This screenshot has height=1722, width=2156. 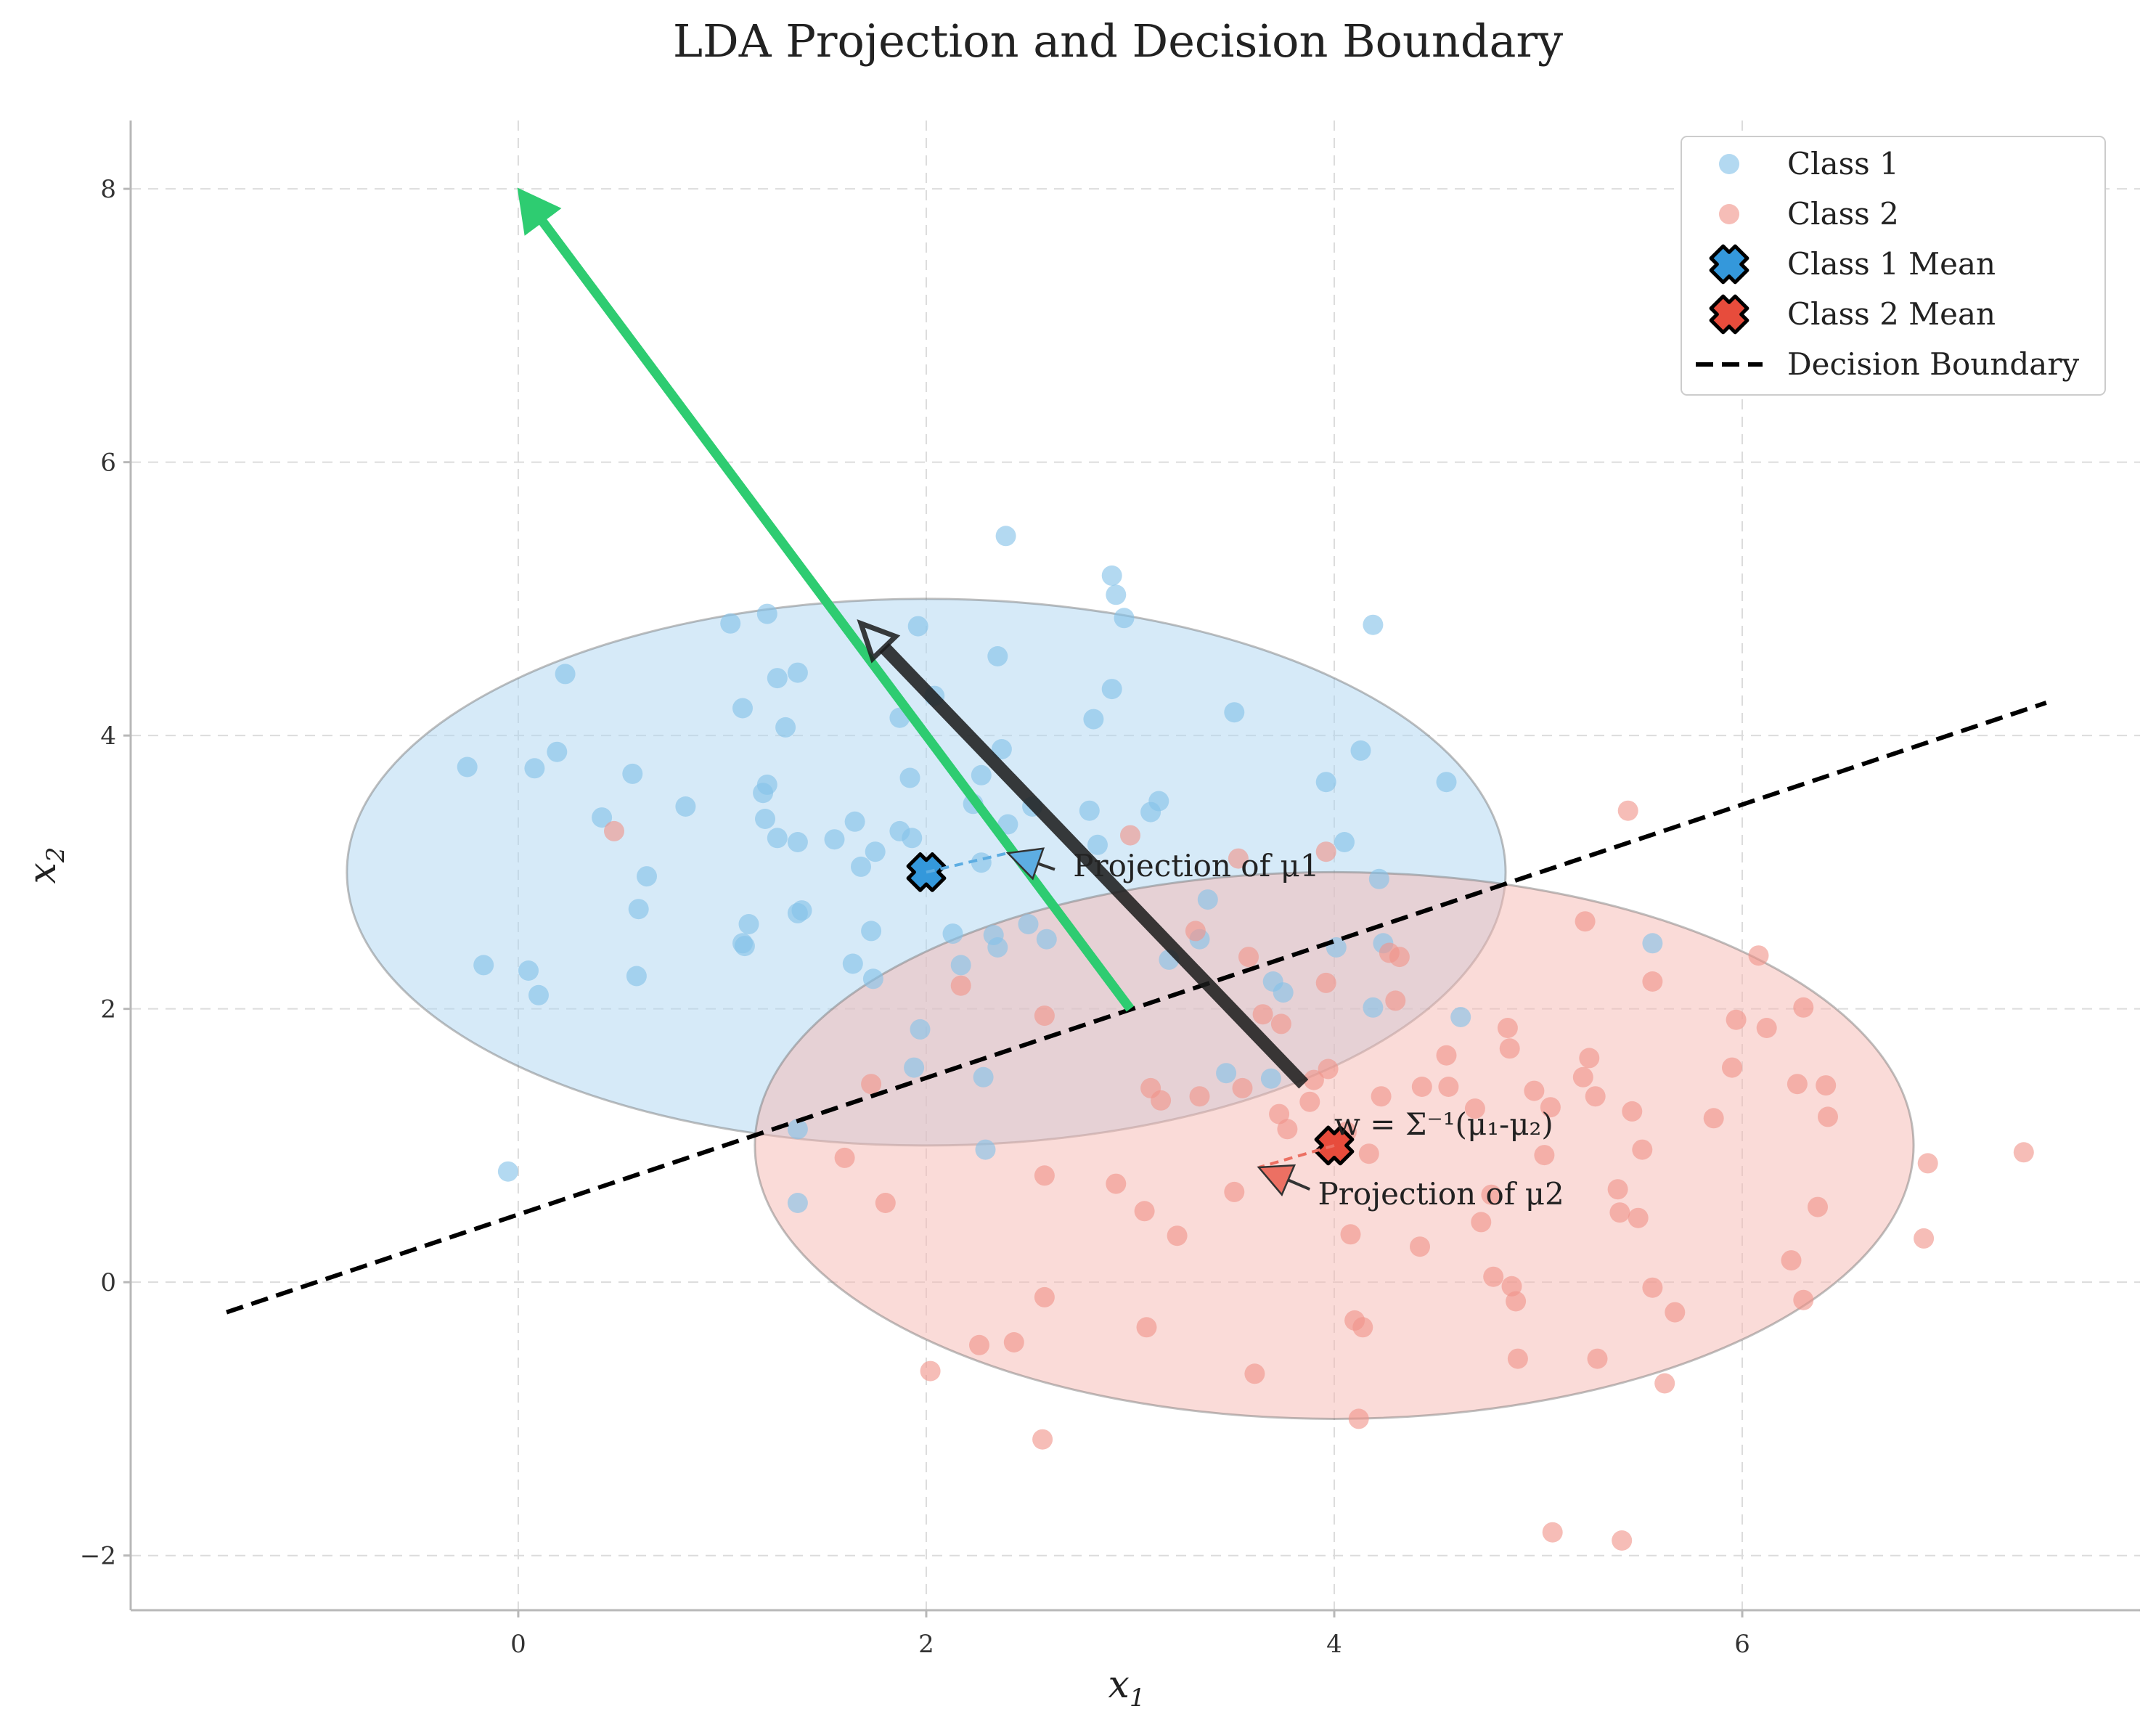 I want to click on annotation-label-2: Projection of μ2, so click(x=1441, y=1194).